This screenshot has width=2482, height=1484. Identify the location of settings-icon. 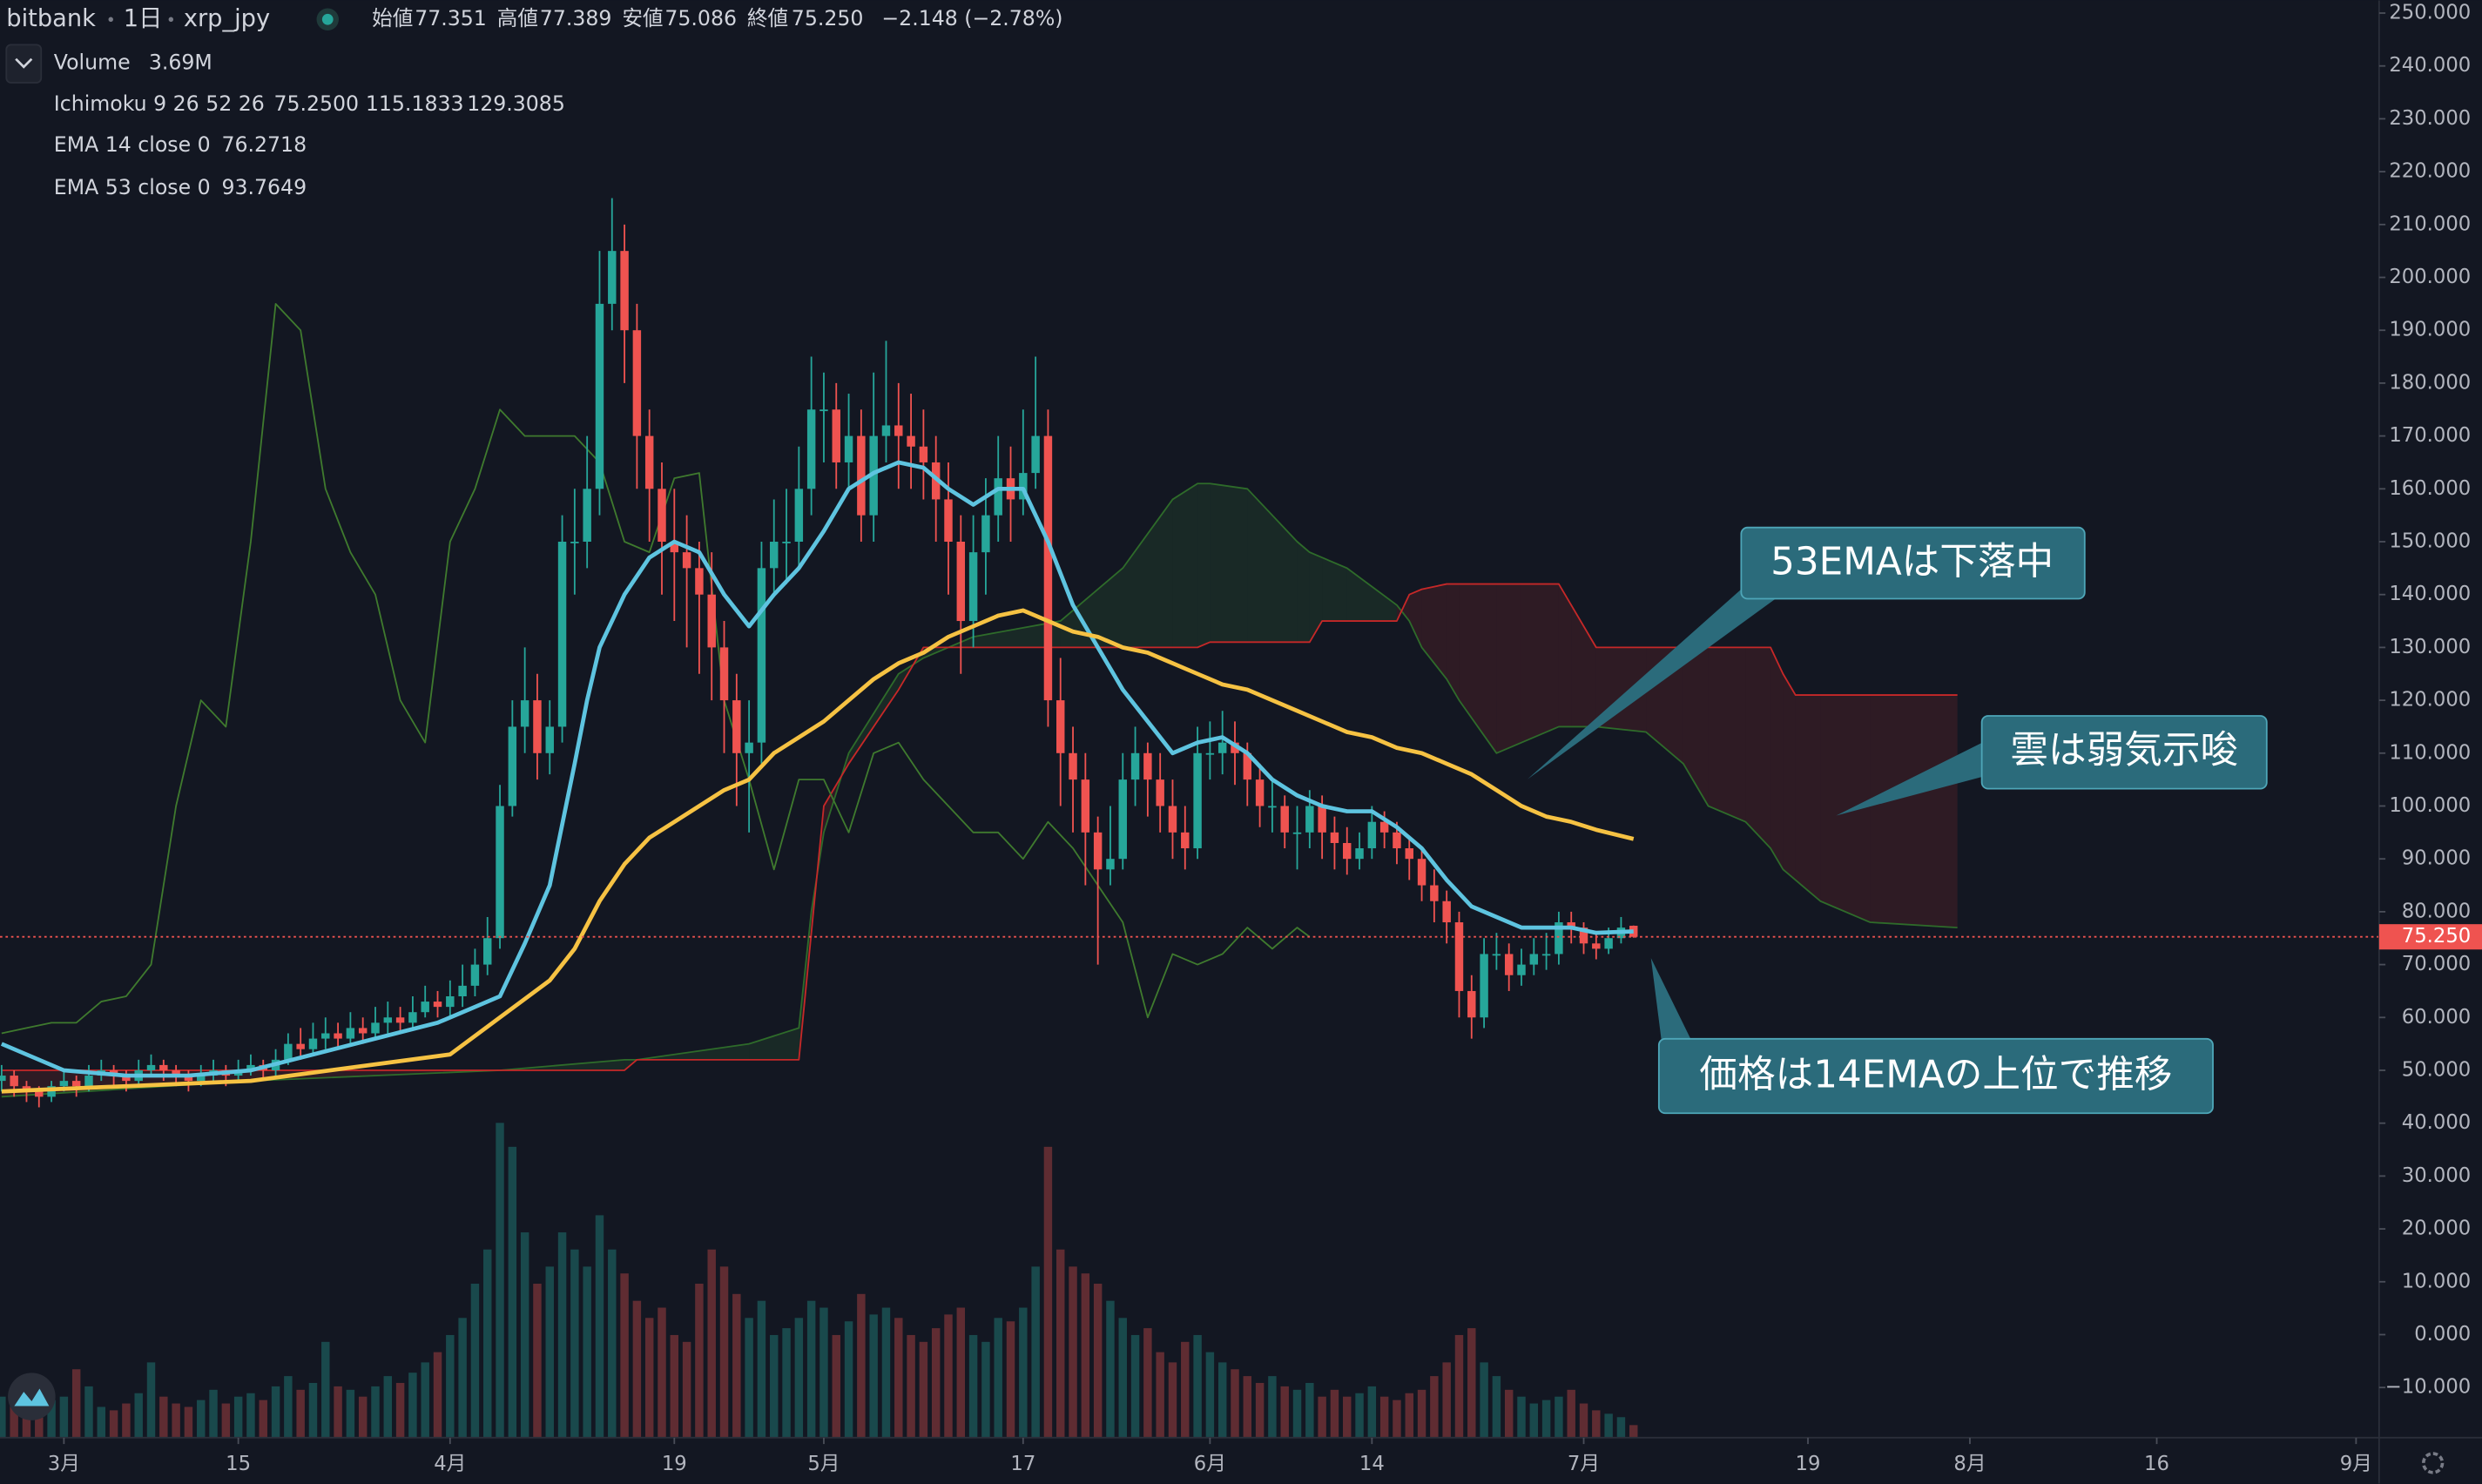
(2433, 1463).